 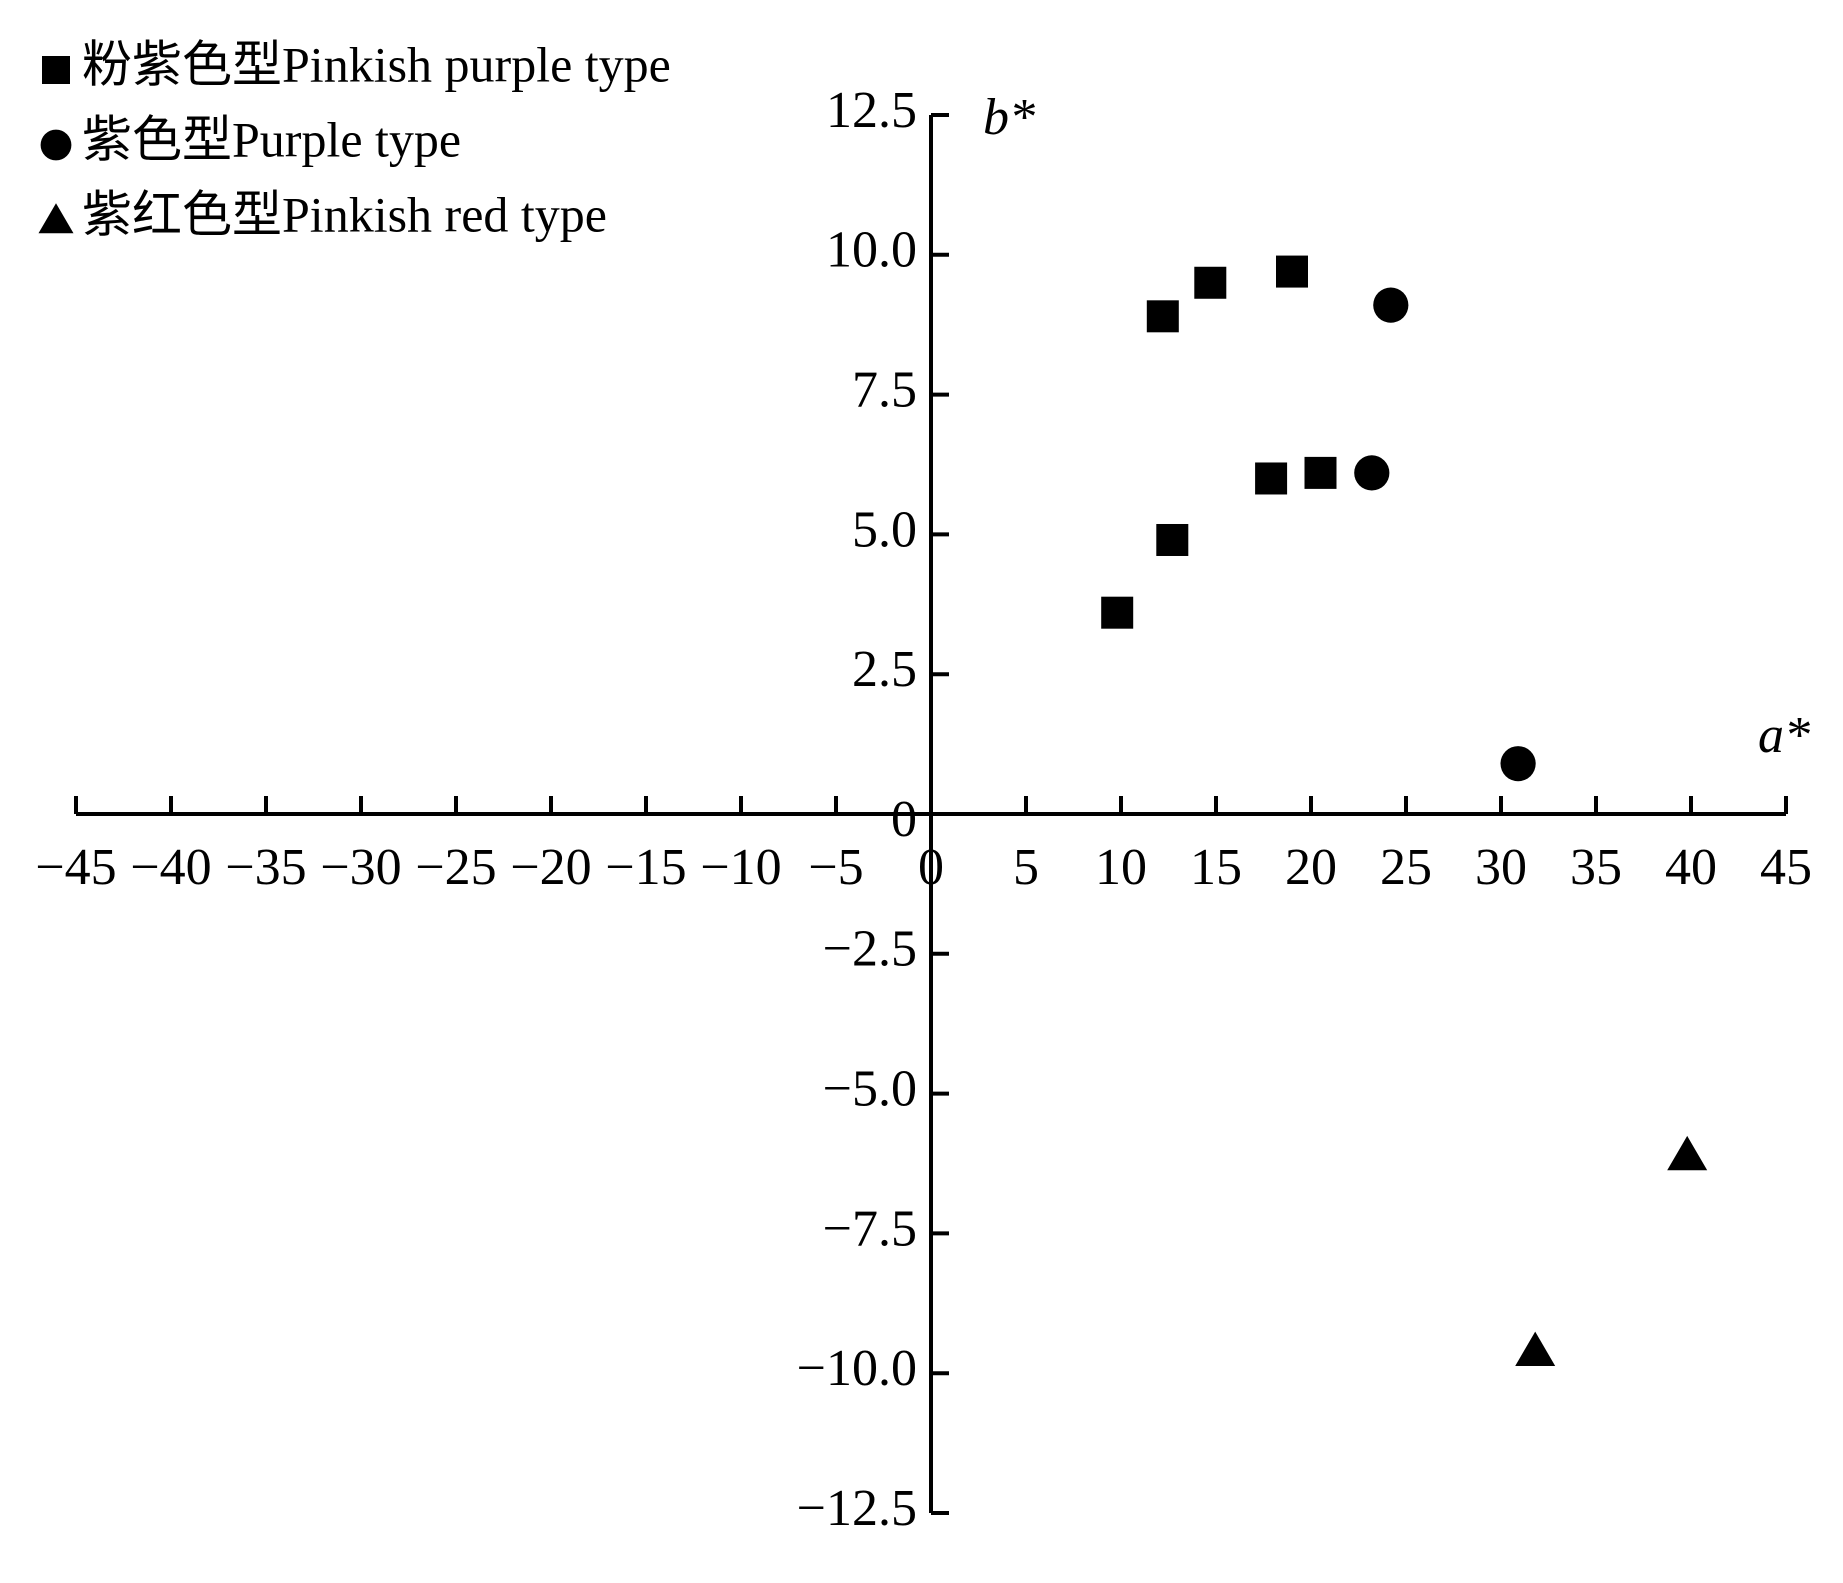 I want to click on legend-text: 紫色型Purple type, so click(x=271, y=139).